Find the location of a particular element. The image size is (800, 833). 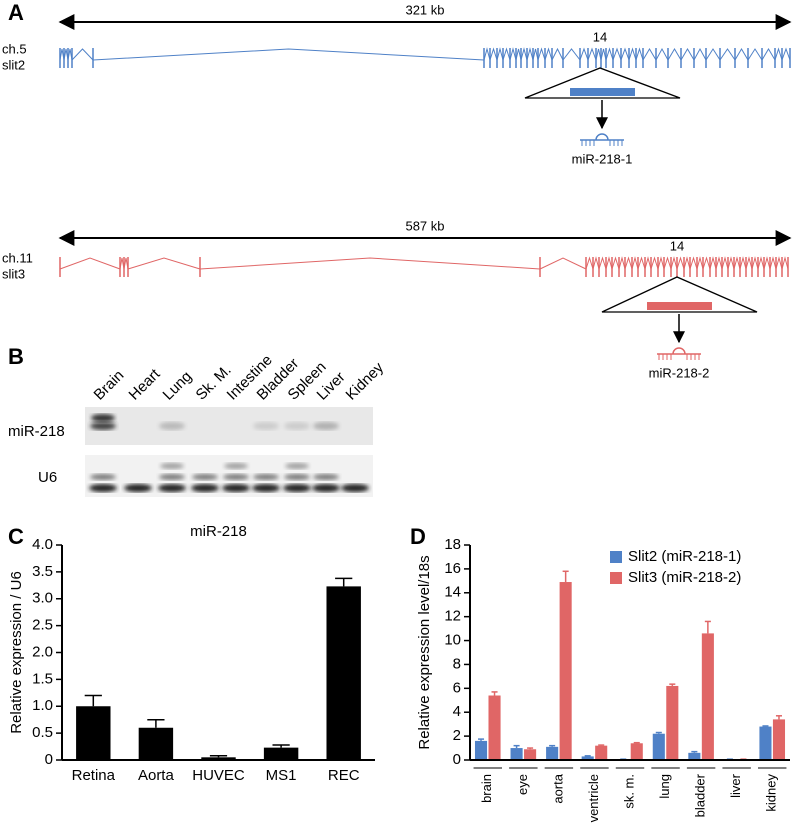

panel-label: B is located at coordinates (16, 356).